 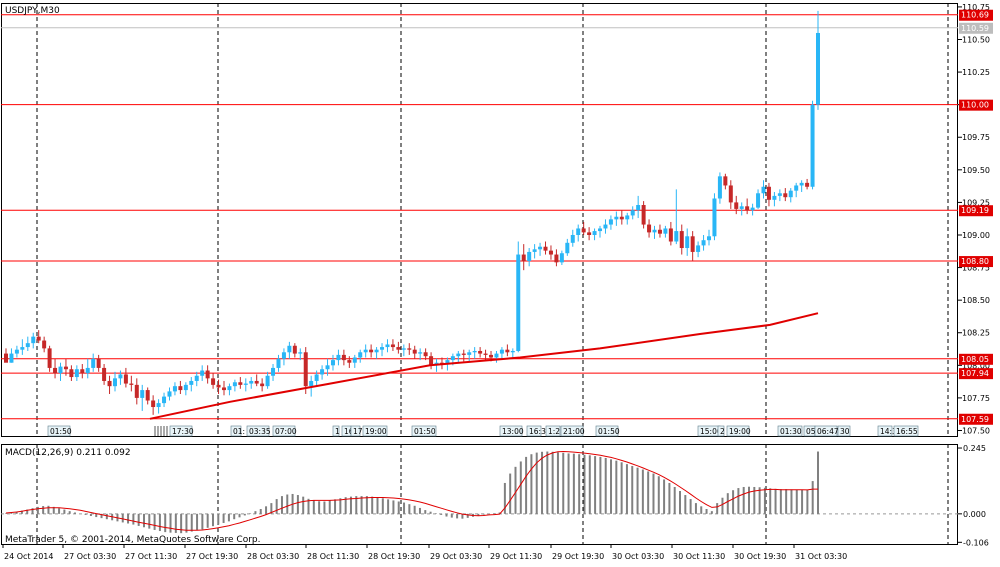 I want to click on moving-average-line, so click(x=484, y=366).